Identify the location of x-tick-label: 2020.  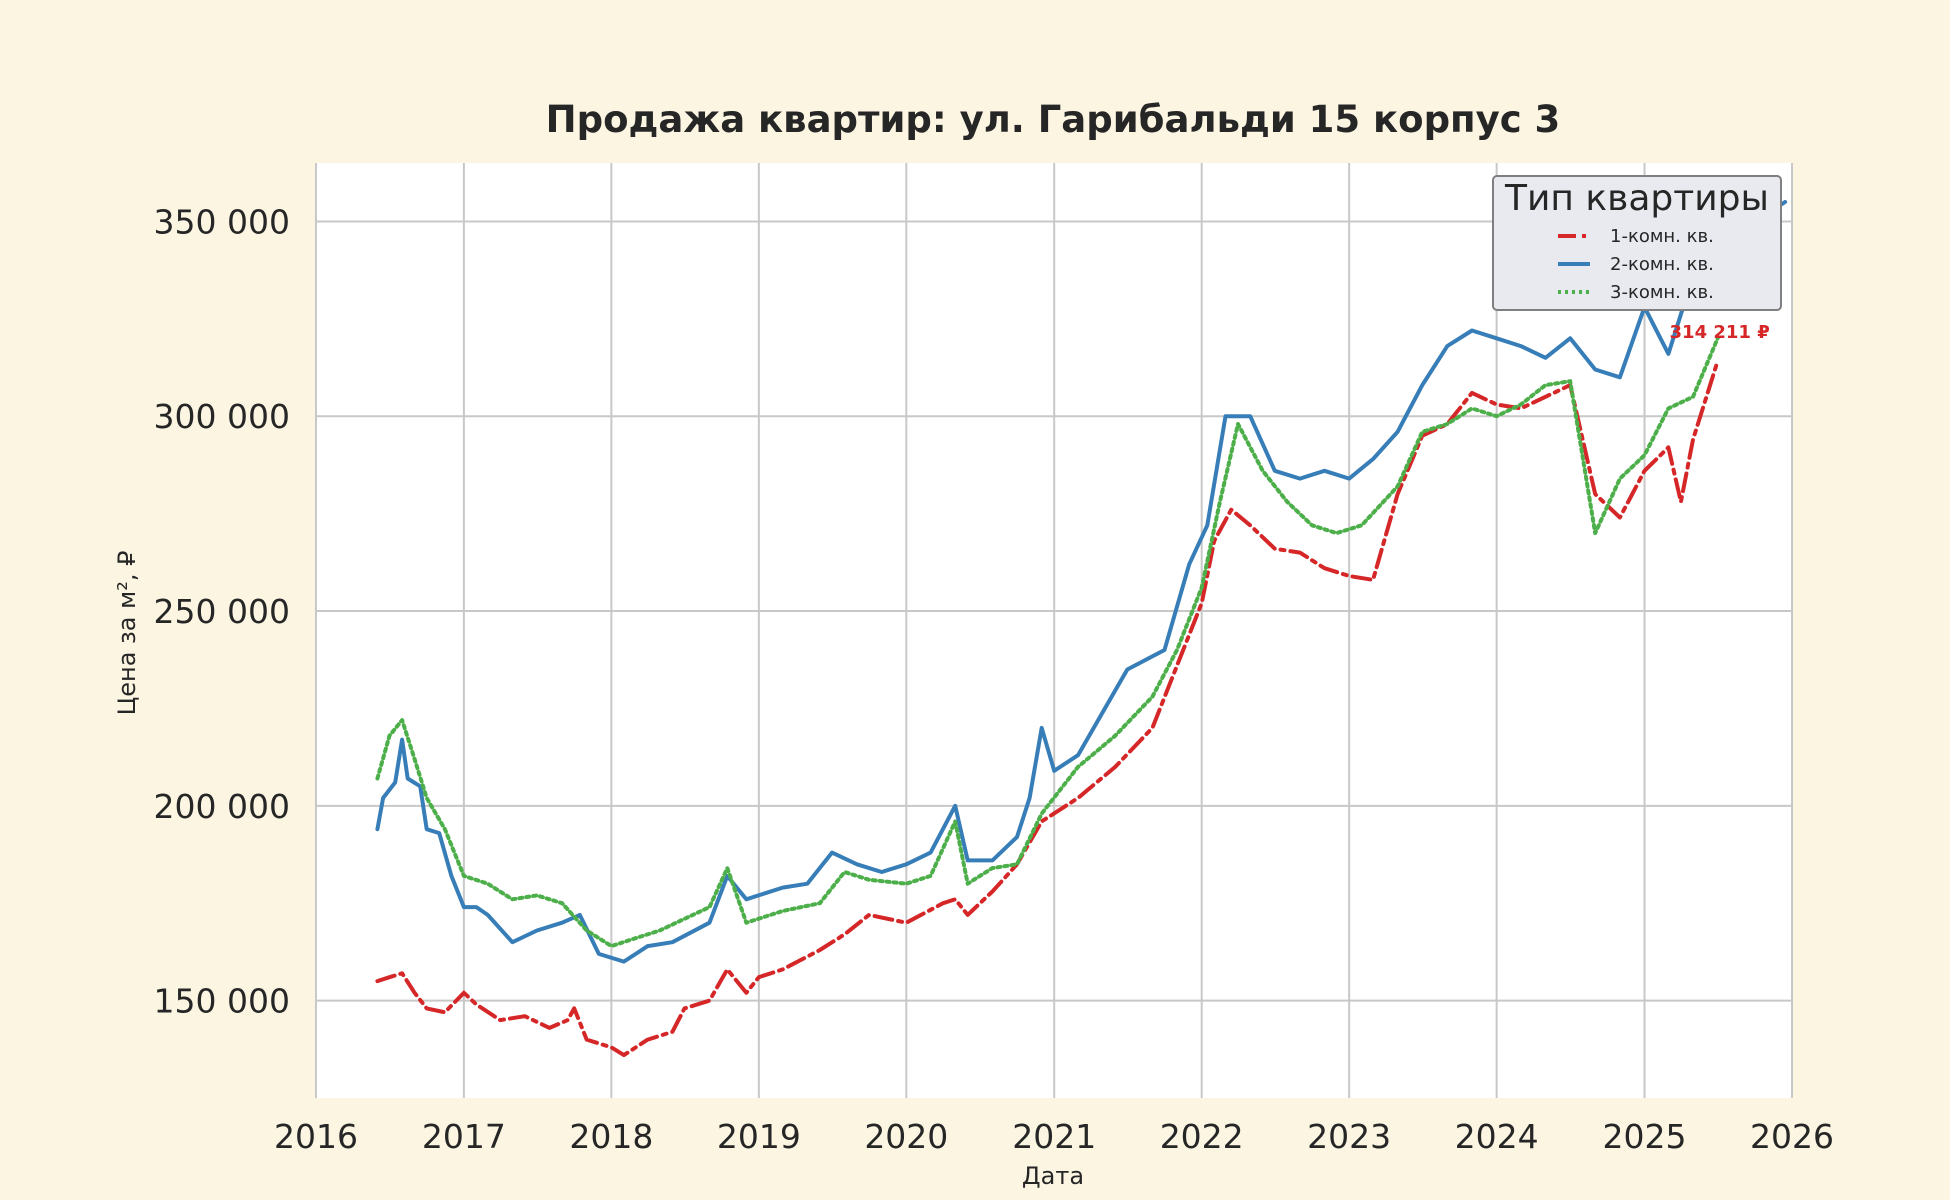
(906, 1136).